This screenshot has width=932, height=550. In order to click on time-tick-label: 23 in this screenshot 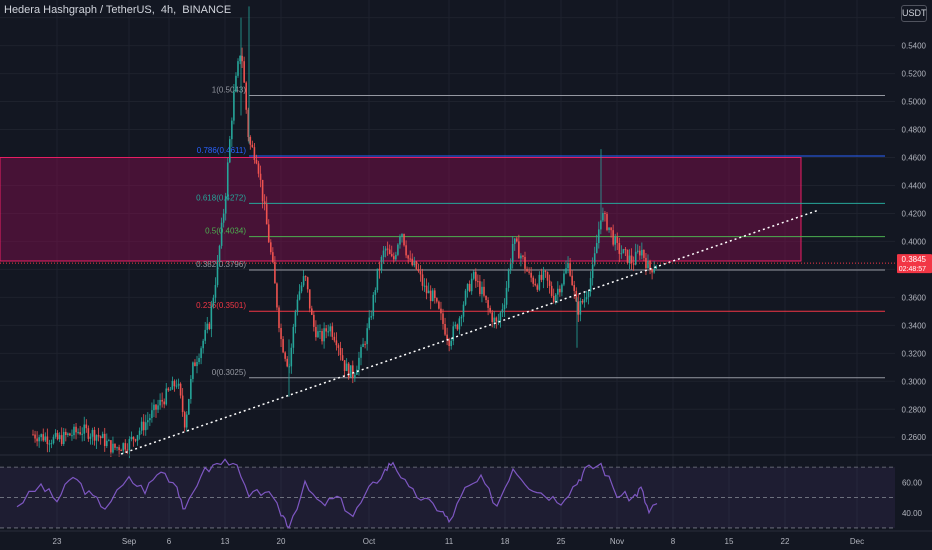, I will do `click(57, 541)`.